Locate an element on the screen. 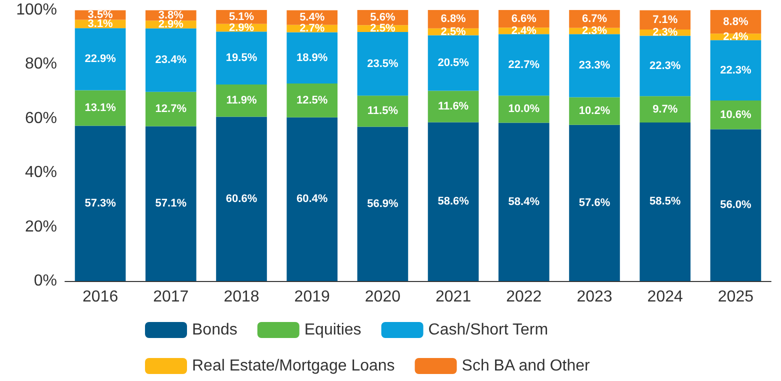  y-tick-label: 100% is located at coordinates (36, 10).